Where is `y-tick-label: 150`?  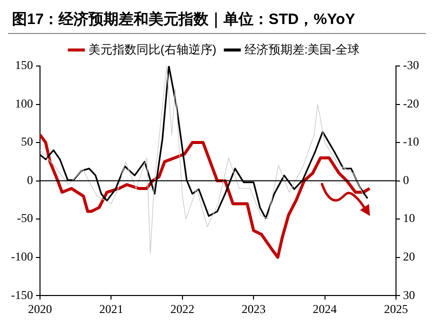
y-tick-label: 150 is located at coordinates (23, 65).